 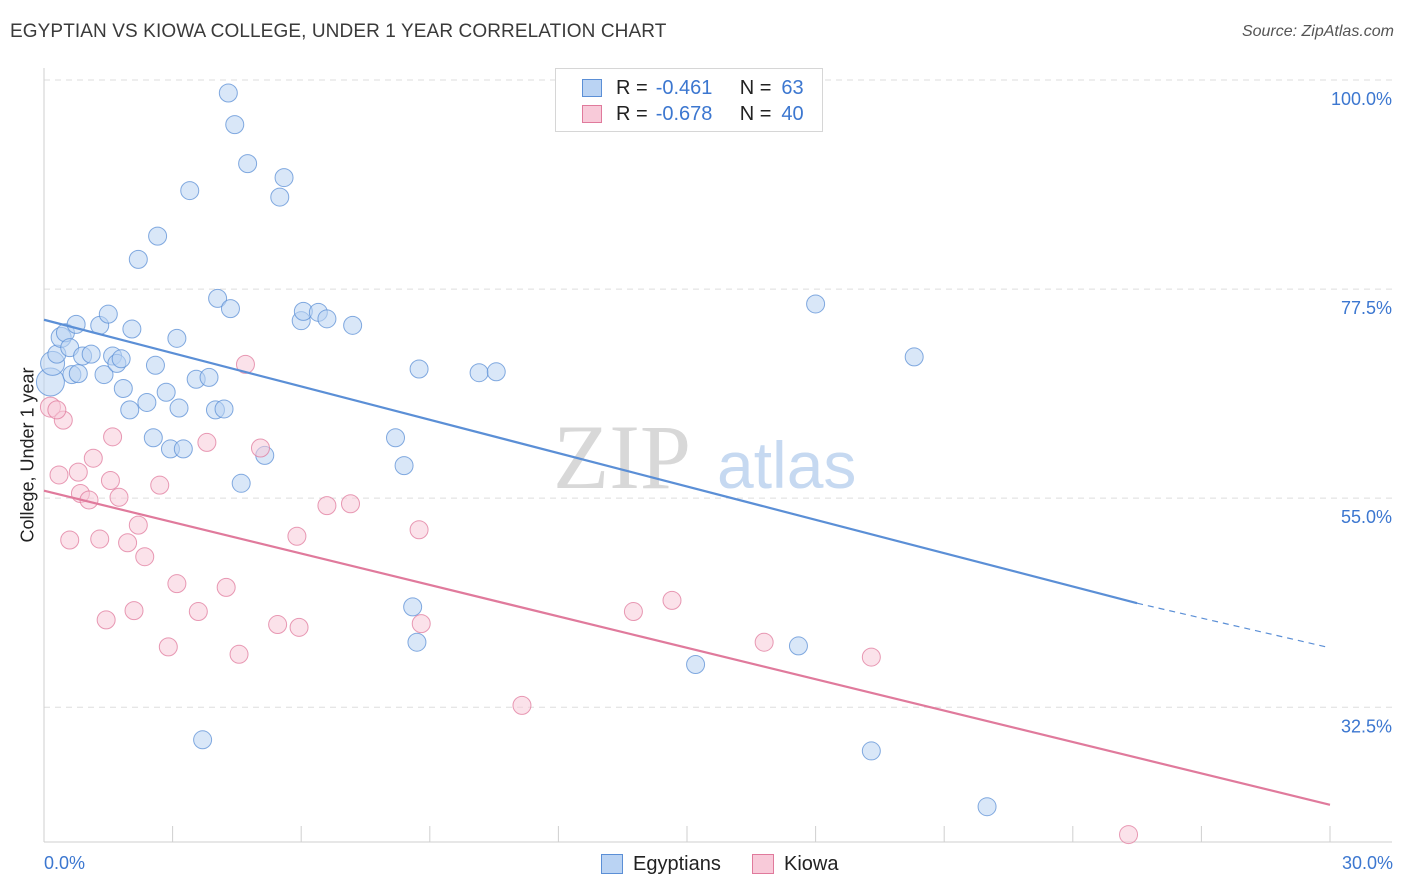 I want to click on y-tick-label: 77.5%, so click(x=1366, y=308).